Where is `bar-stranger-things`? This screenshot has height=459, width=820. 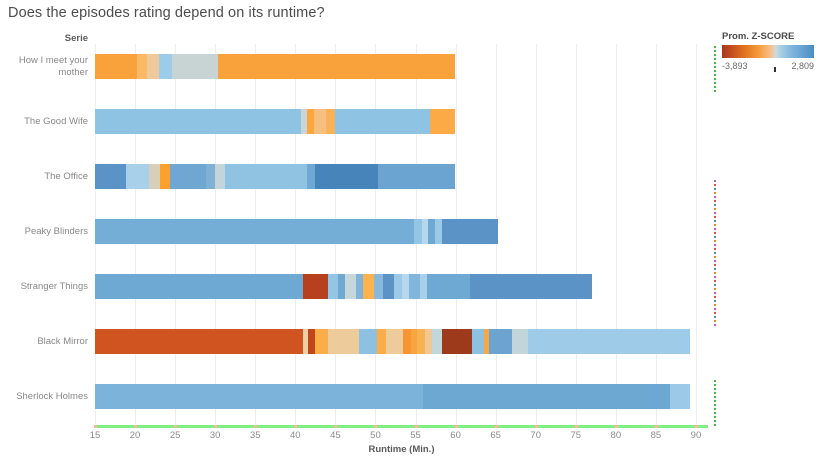
bar-stranger-things is located at coordinates (343, 286).